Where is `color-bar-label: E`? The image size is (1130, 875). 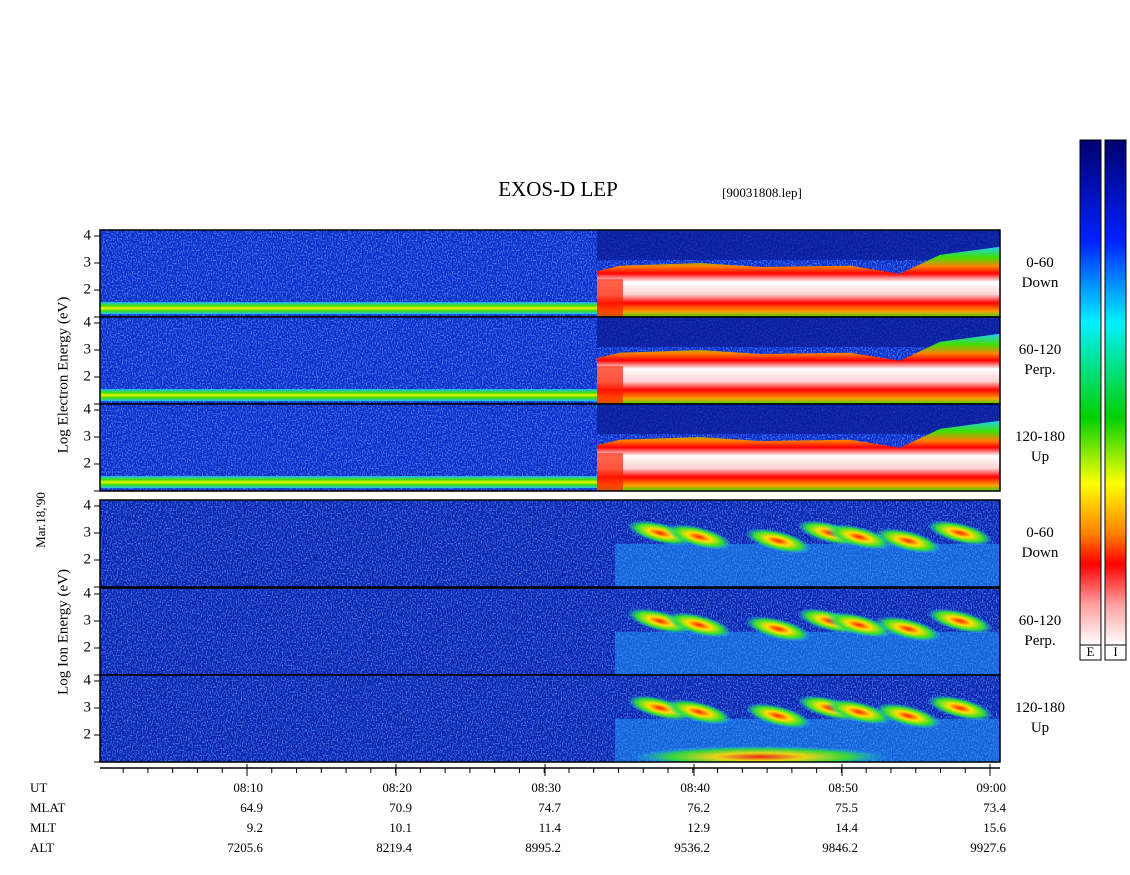
color-bar-label: E is located at coordinates (1091, 651).